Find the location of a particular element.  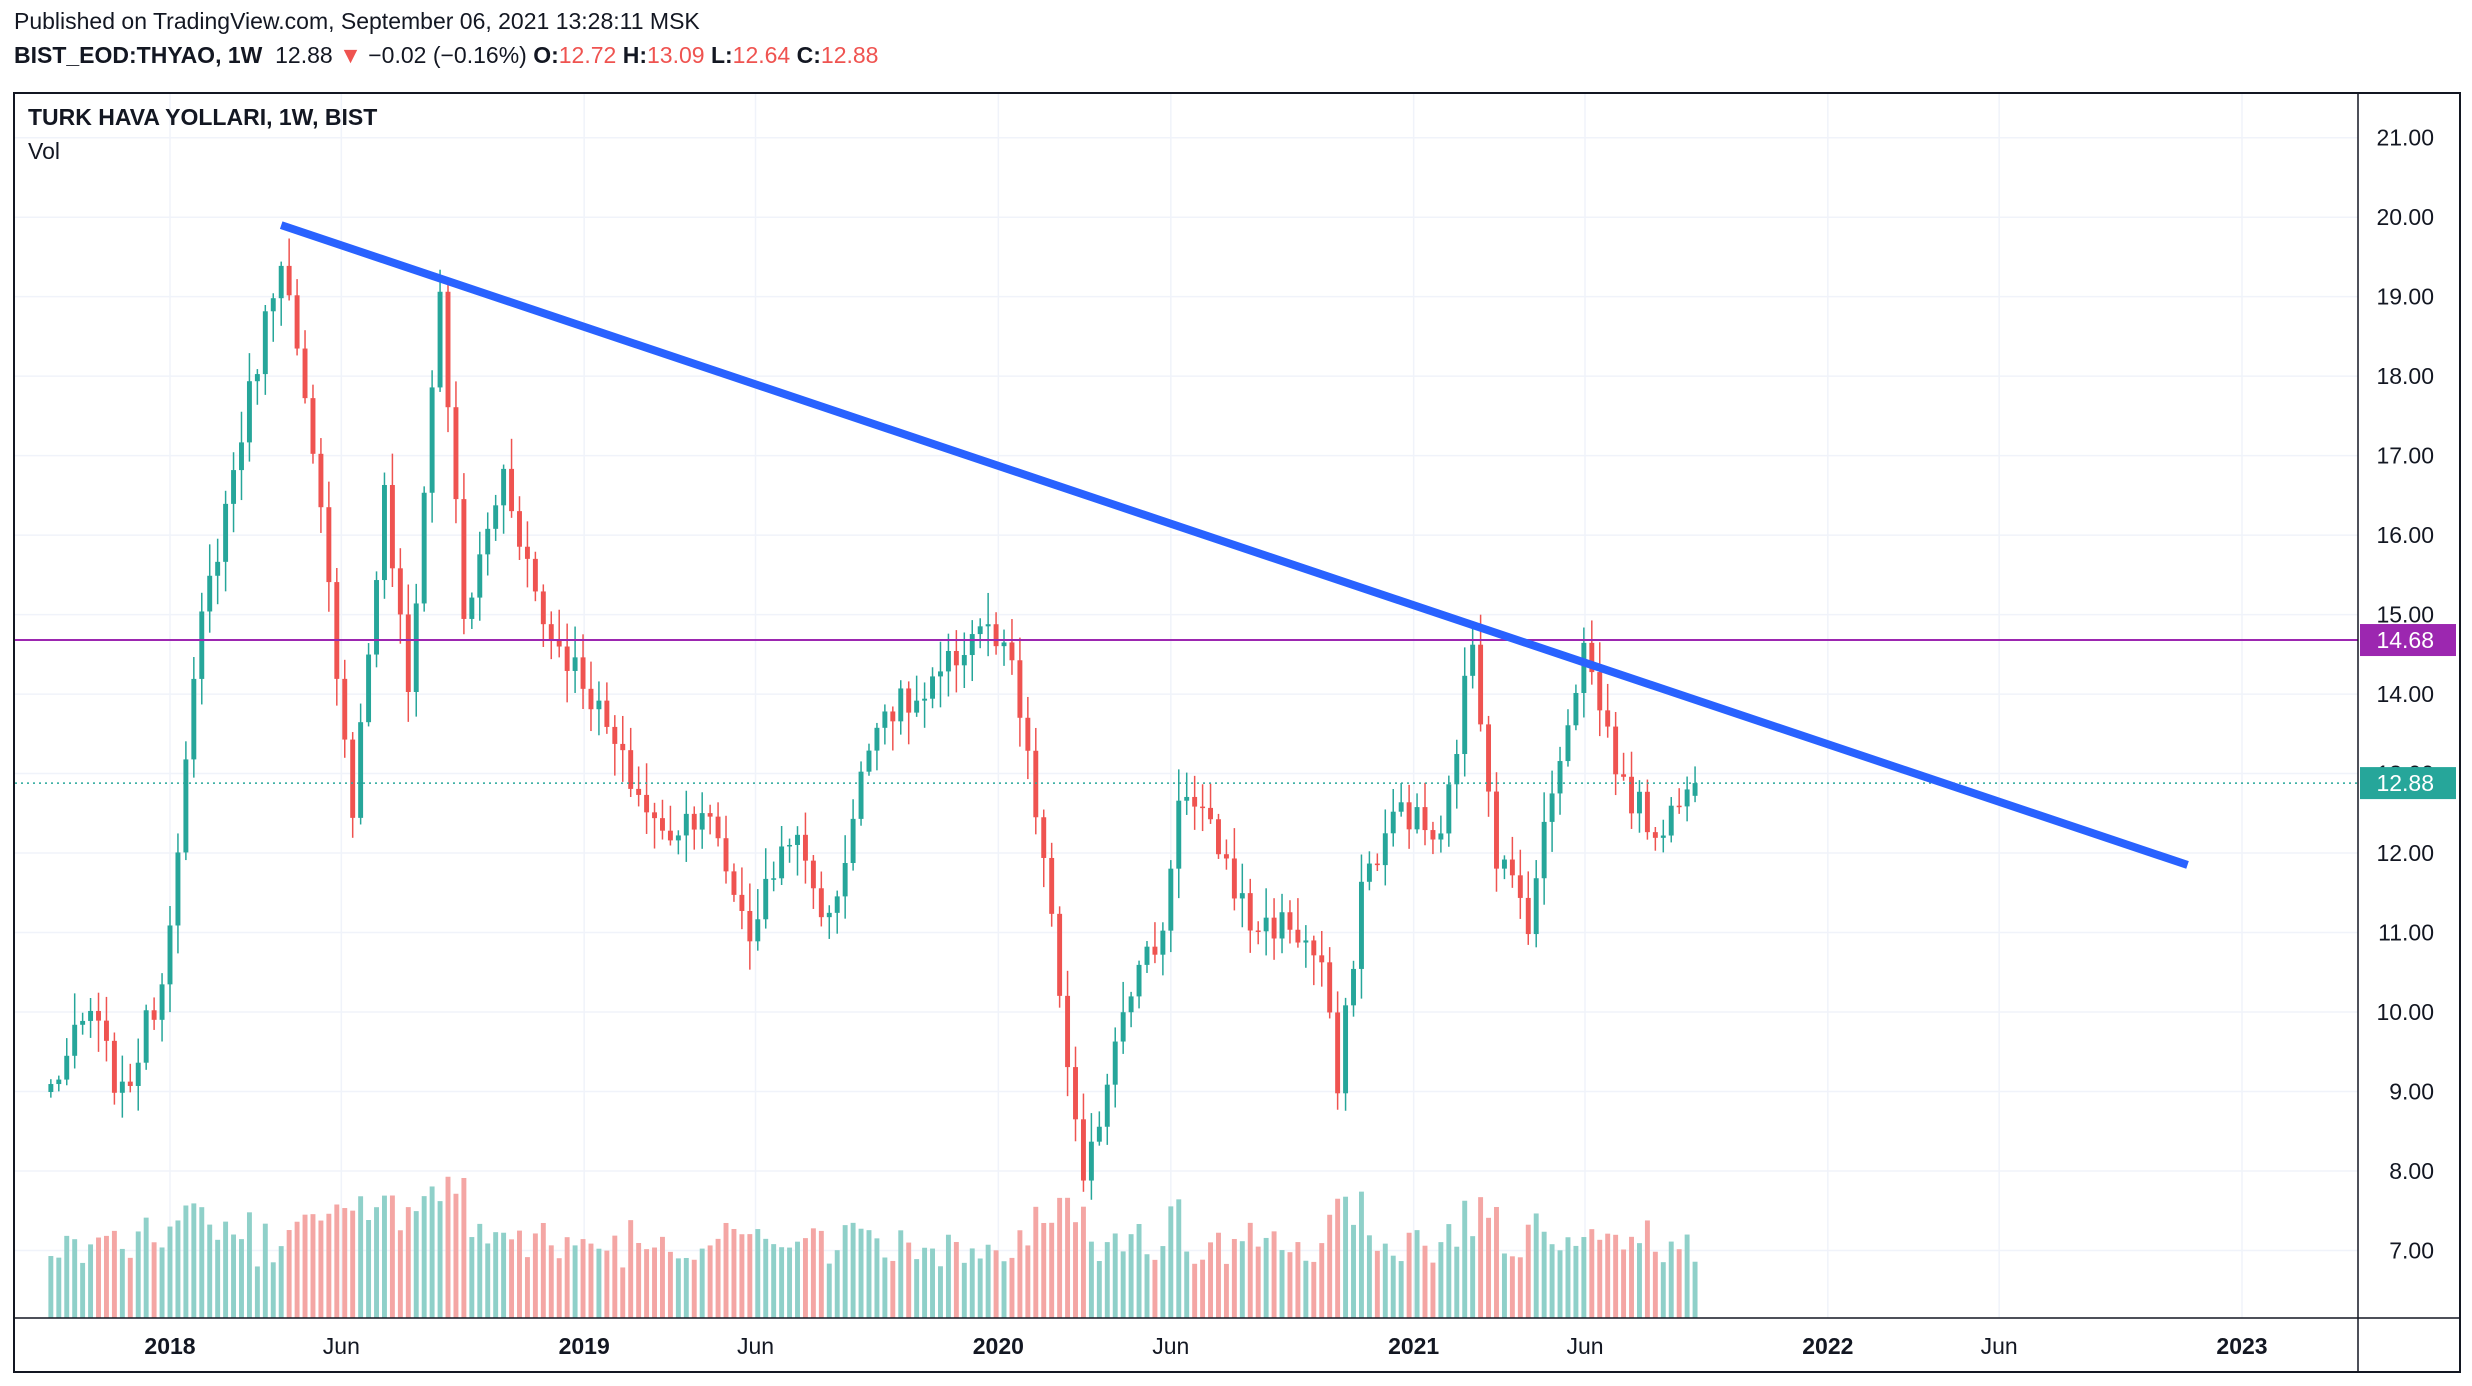

close-label: C: is located at coordinates (808, 55).